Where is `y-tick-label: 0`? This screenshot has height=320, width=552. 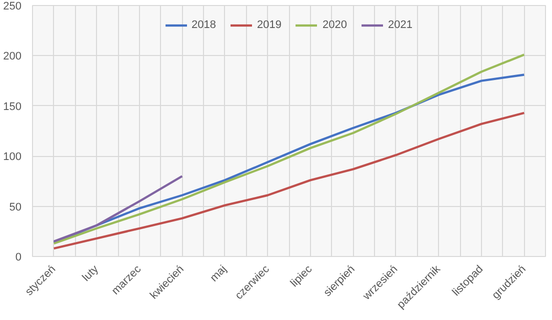 y-tick-label: 0 is located at coordinates (18, 258).